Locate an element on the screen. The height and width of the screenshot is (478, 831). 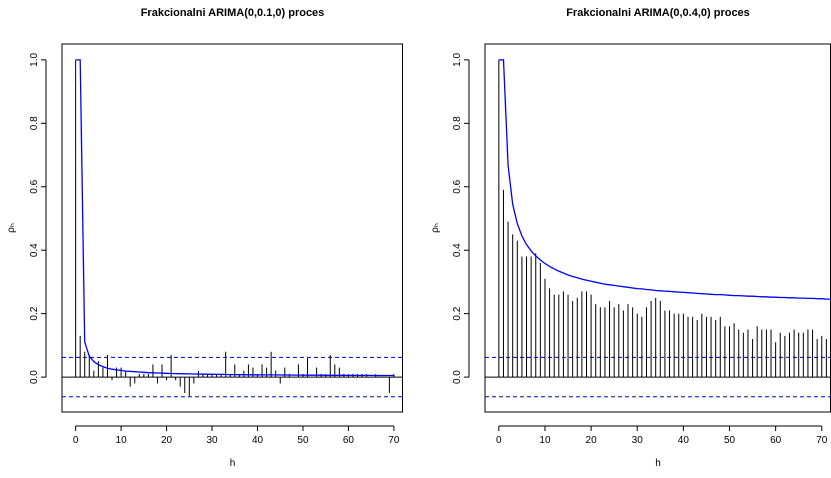
chart-title: Frakcionalni ARIMA(0,0.1,0) proces is located at coordinates (233, 13).